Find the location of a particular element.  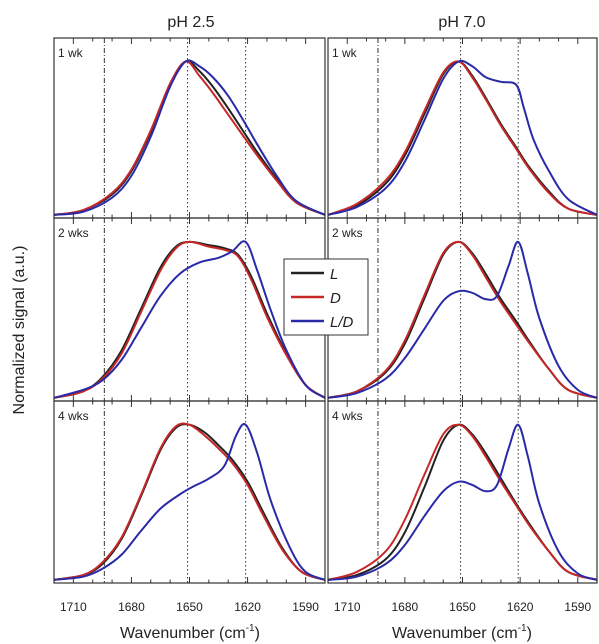

legend-label-l: L is located at coordinates (334, 274).